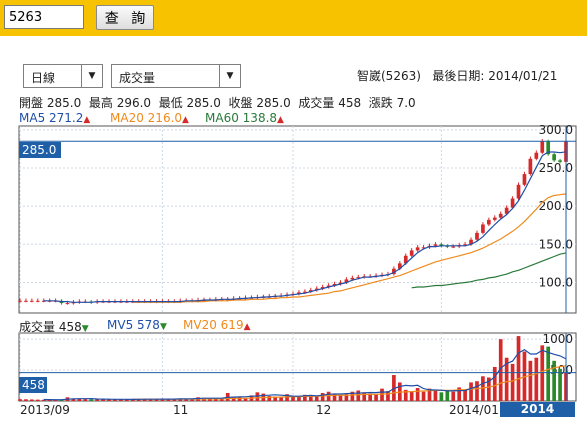 The image size is (587, 432). I want to click on period-select-value: 日線, so click(43, 78).